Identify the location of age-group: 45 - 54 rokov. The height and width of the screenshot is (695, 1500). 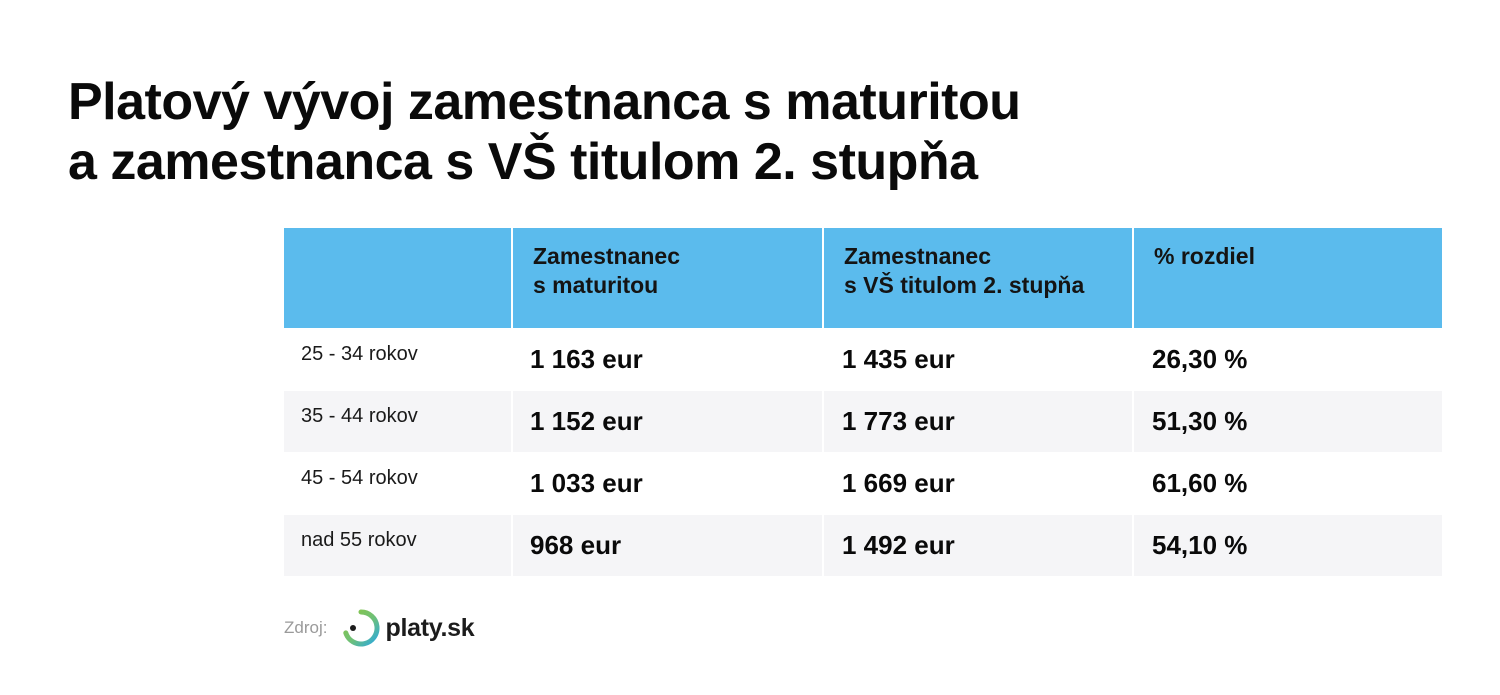
(359, 478).